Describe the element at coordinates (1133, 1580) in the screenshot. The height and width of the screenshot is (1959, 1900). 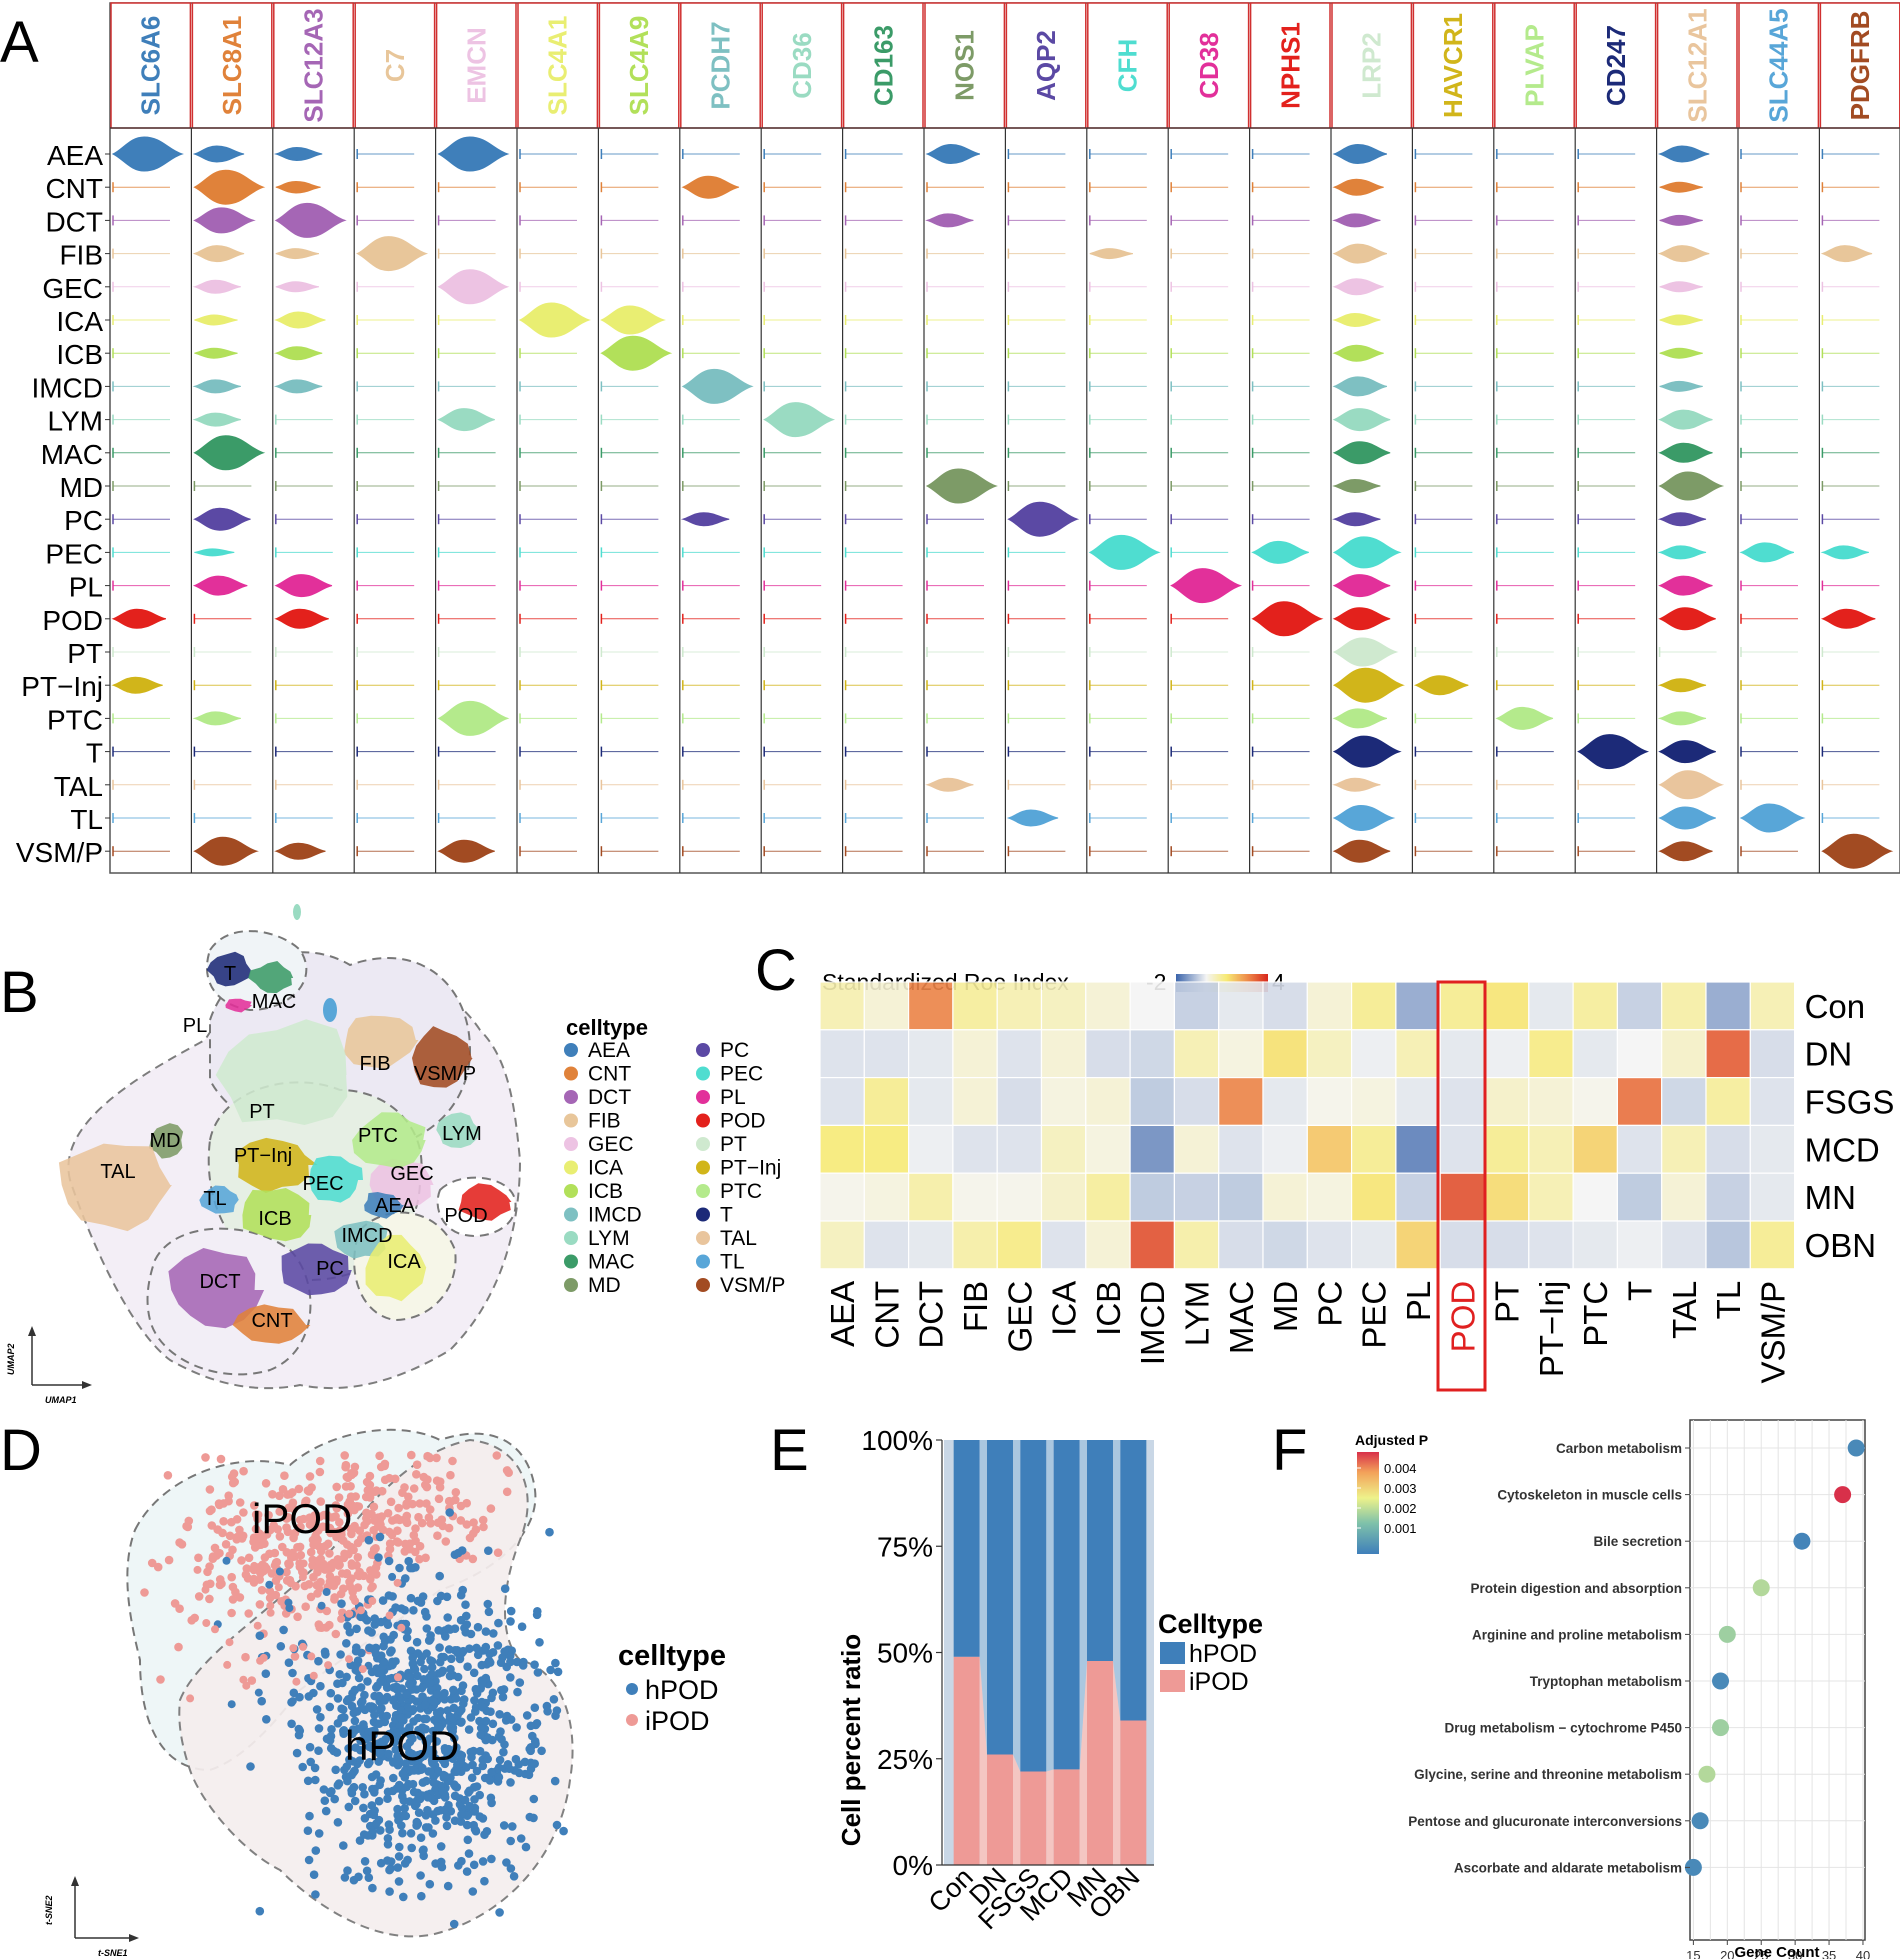
I see `bar-hpod` at that location.